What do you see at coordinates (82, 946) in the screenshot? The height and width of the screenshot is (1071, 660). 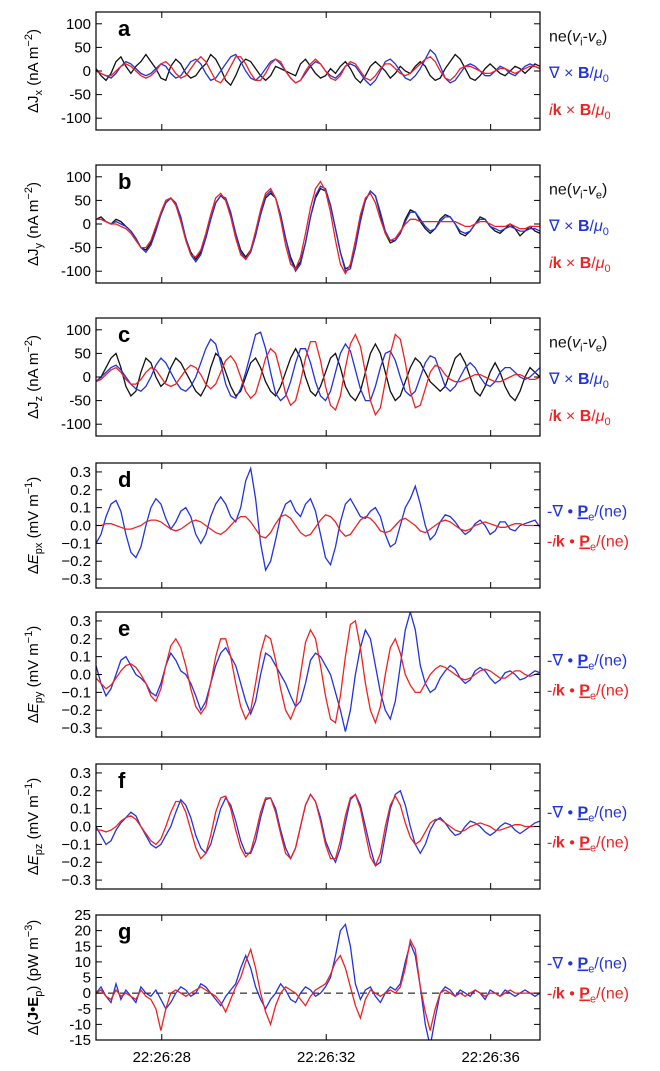 I see `y-tick-label: 15` at bounding box center [82, 946].